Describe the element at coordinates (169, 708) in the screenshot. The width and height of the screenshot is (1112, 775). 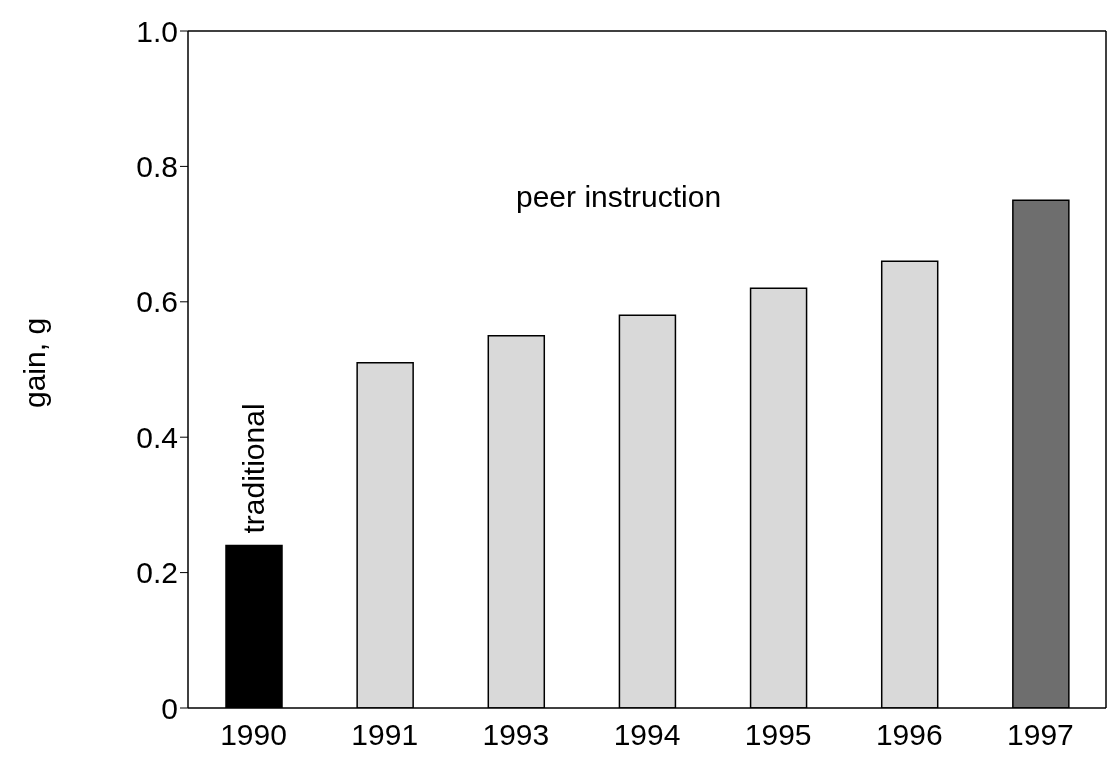
I see `y-tick-label: 0` at that location.